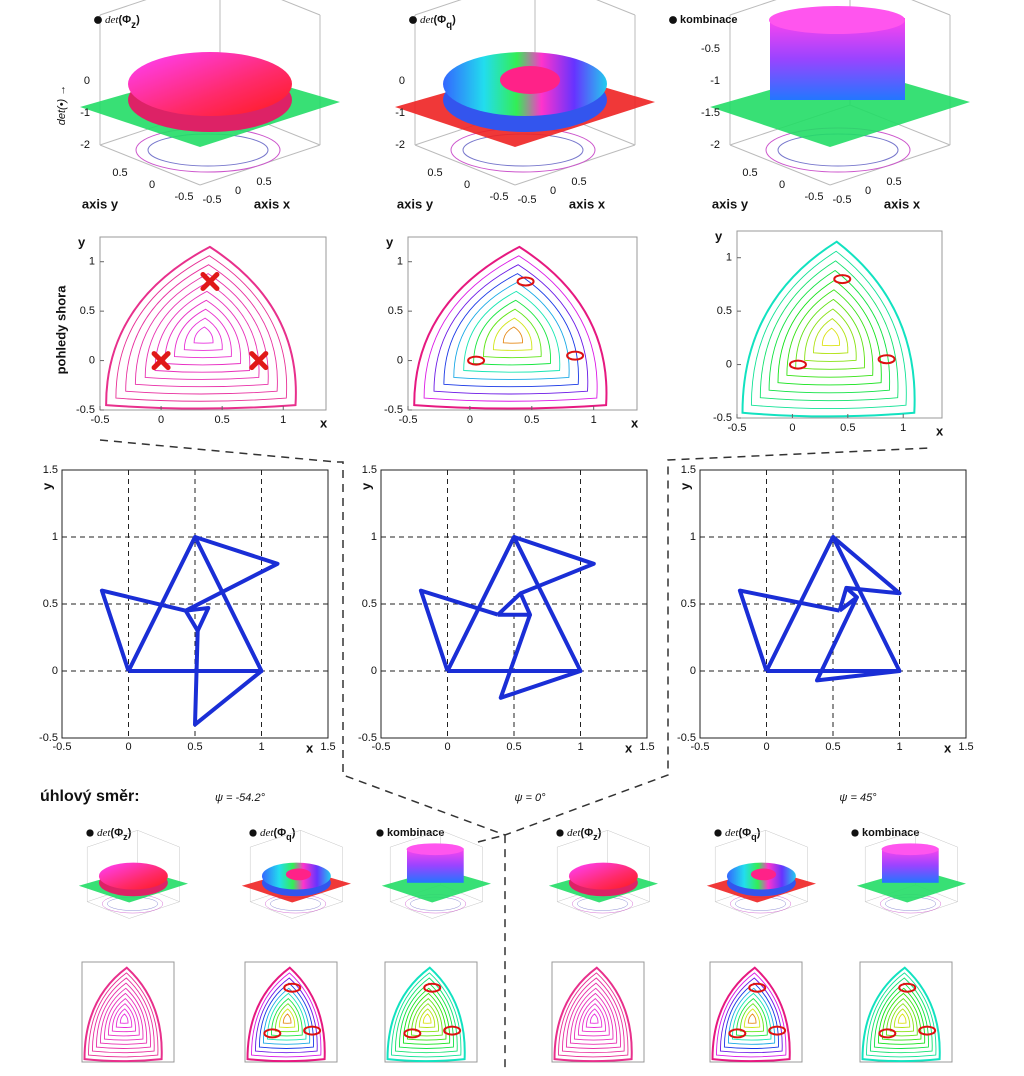 This screenshot has width=1024, height=1076. I want to click on thumbnail-contour, so click(906, 1012).